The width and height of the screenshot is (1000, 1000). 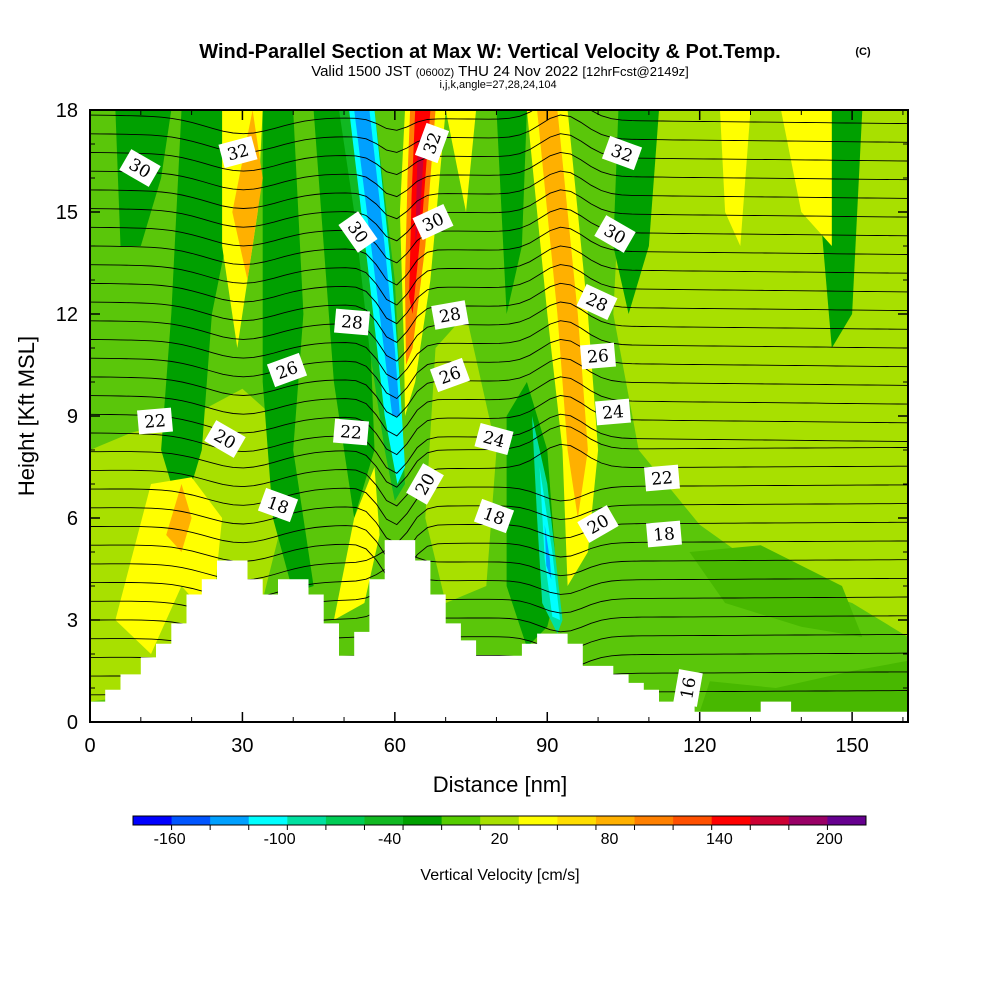 I want to click on contour-label-text: 26, so click(x=597, y=357).